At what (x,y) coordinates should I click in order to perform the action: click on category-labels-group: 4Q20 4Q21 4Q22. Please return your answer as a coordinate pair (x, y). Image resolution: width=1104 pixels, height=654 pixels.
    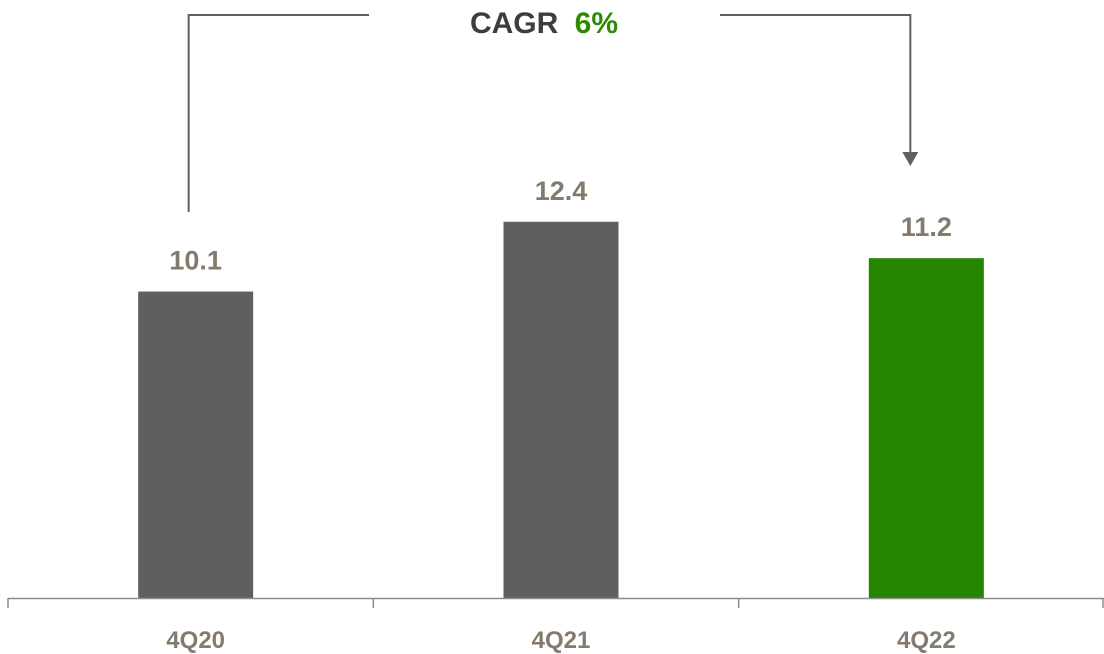
    Looking at the image, I should click on (560, 640).